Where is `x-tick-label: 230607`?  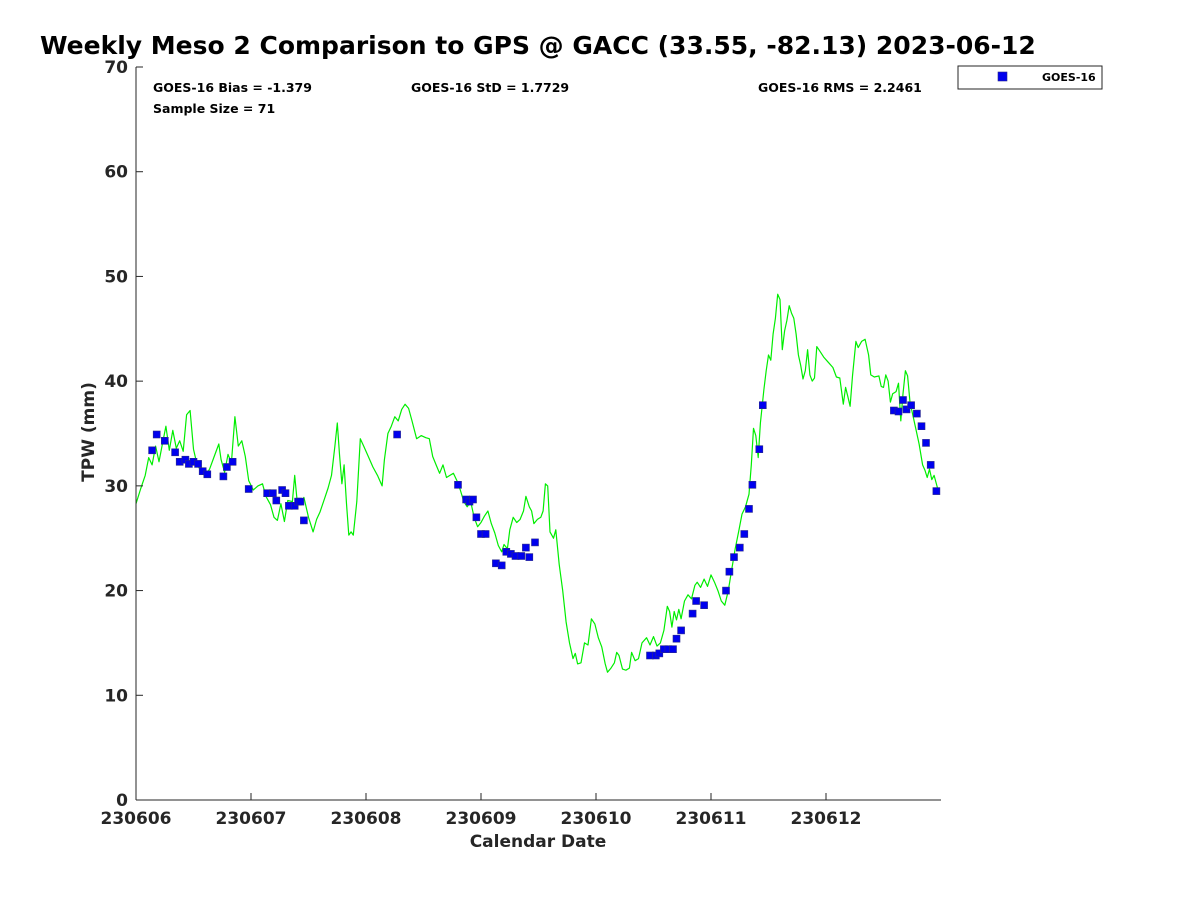 x-tick-label: 230607 is located at coordinates (251, 819).